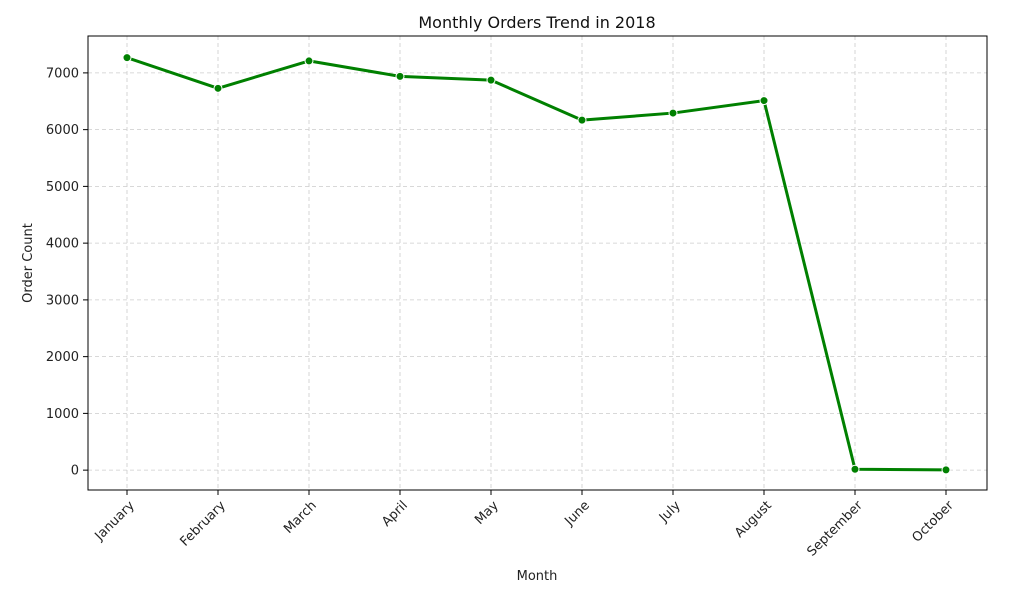  I want to click on y-tick-label: 6000, so click(62, 130).